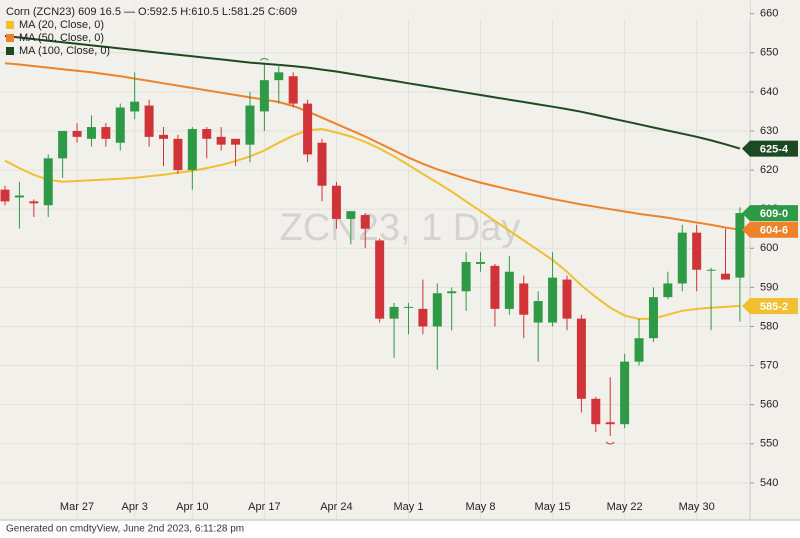 Image resolution: width=800 pixels, height=538 pixels. What do you see at coordinates (481, 507) in the screenshot?
I see `x-tick-label: May 8` at bounding box center [481, 507].